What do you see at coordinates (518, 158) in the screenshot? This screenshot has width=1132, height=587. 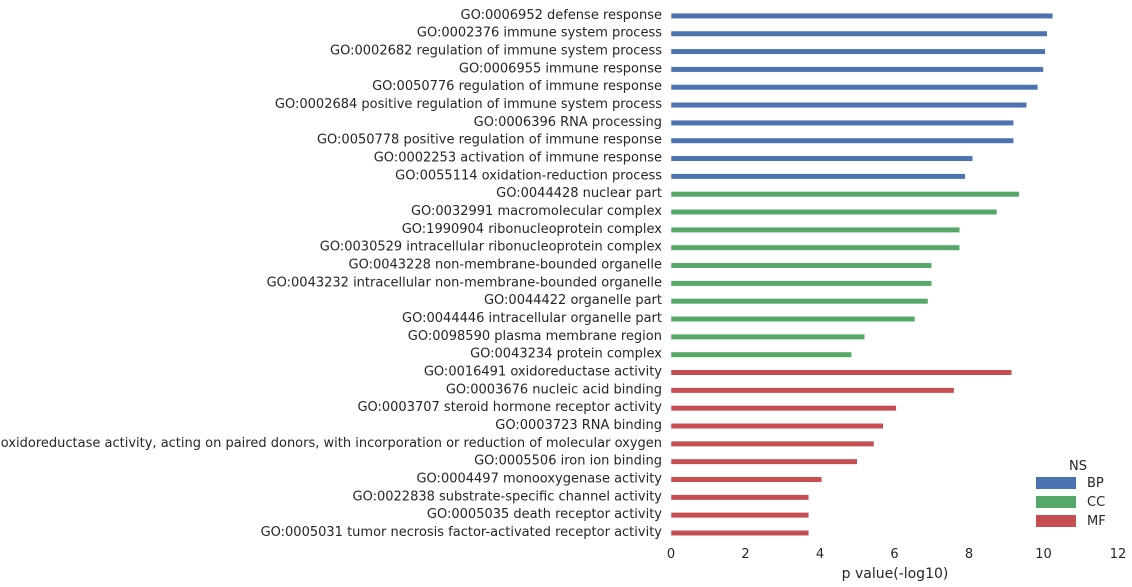 I see `category-label: GO:0002253 activation of immune response` at bounding box center [518, 158].